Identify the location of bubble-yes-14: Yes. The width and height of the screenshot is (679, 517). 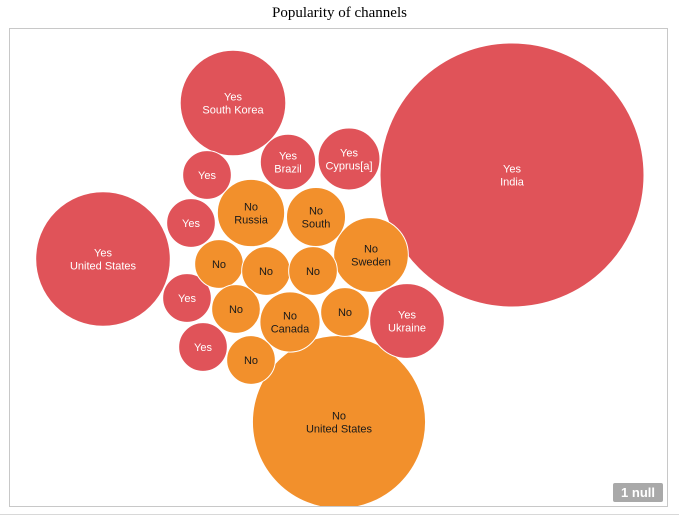
(203, 347).